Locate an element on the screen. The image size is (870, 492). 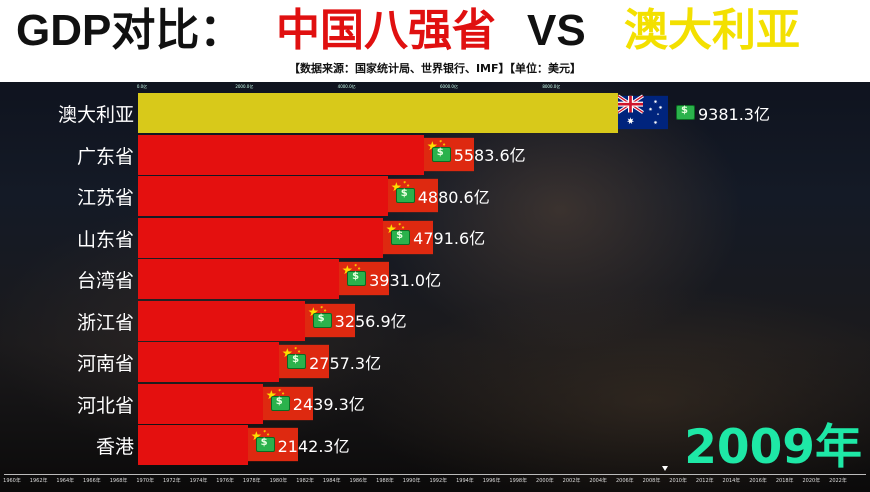
timeline-year: 2022年 is located at coordinates (838, 481).